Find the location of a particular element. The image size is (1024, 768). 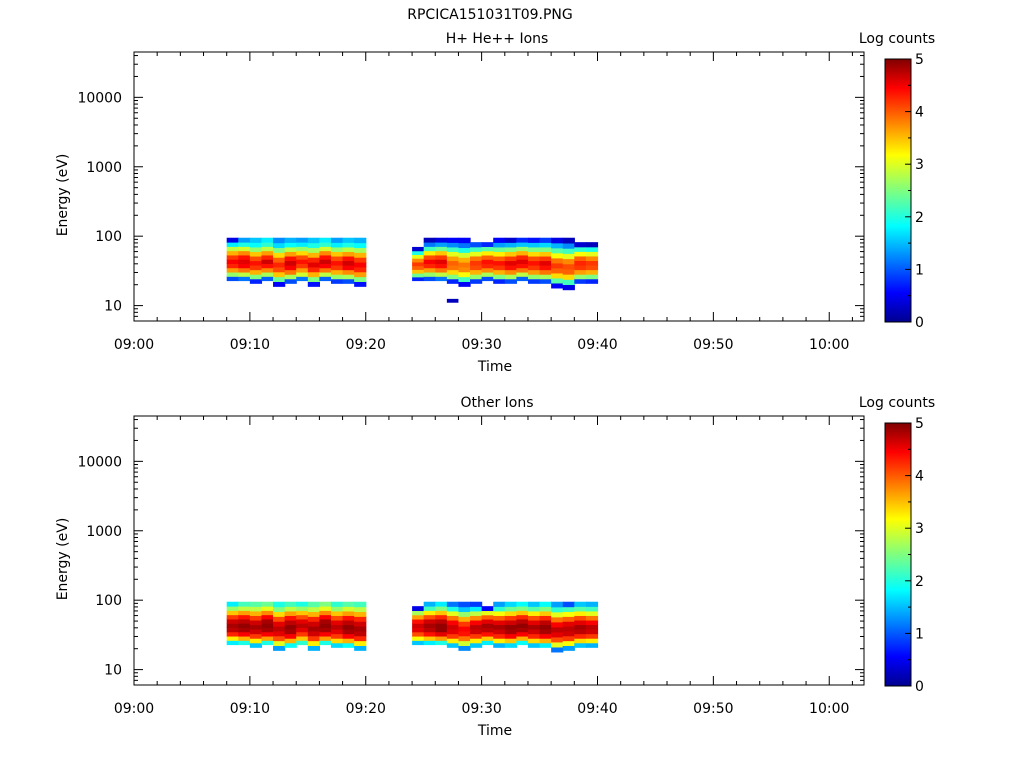

panel-top-colorbar-label: Log counts is located at coordinates (897, 39).